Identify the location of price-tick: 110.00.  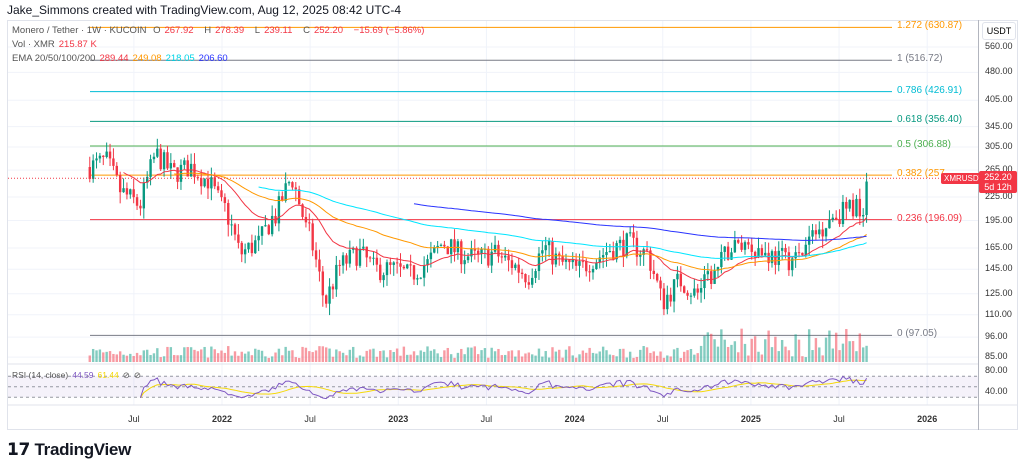
(998, 313).